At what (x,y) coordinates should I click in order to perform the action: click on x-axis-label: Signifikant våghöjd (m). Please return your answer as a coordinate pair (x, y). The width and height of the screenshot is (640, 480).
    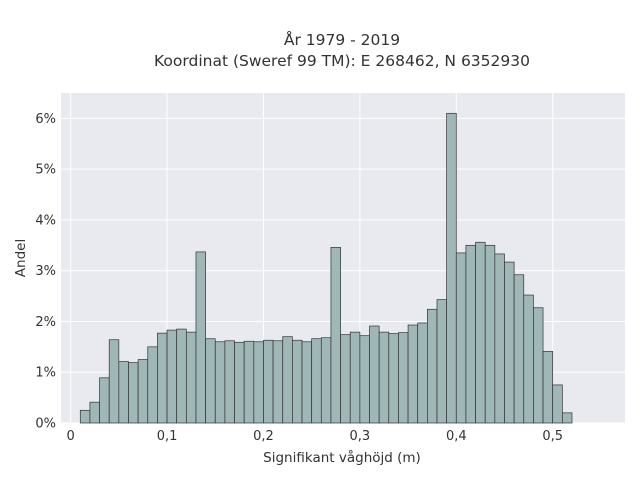
    Looking at the image, I should click on (342, 457).